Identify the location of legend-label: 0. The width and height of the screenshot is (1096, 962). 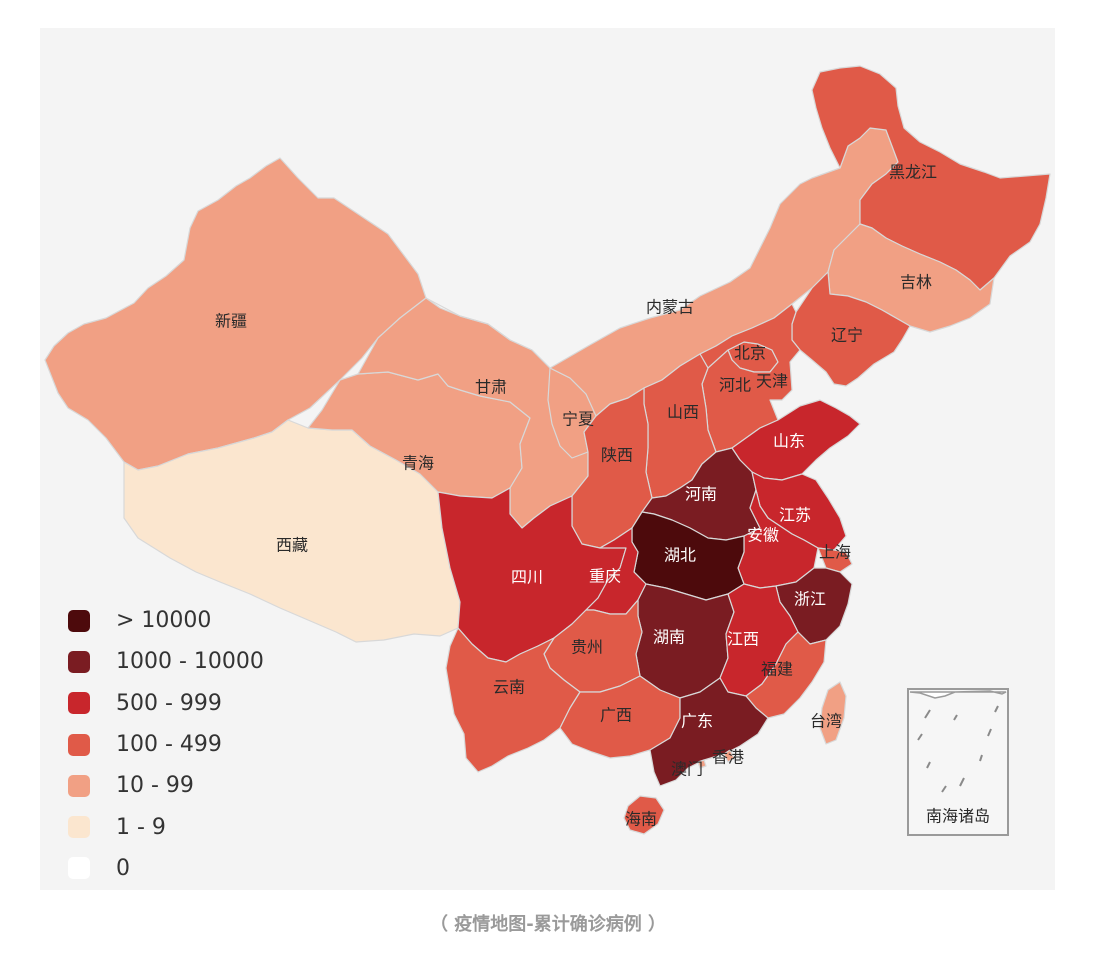
(123, 868).